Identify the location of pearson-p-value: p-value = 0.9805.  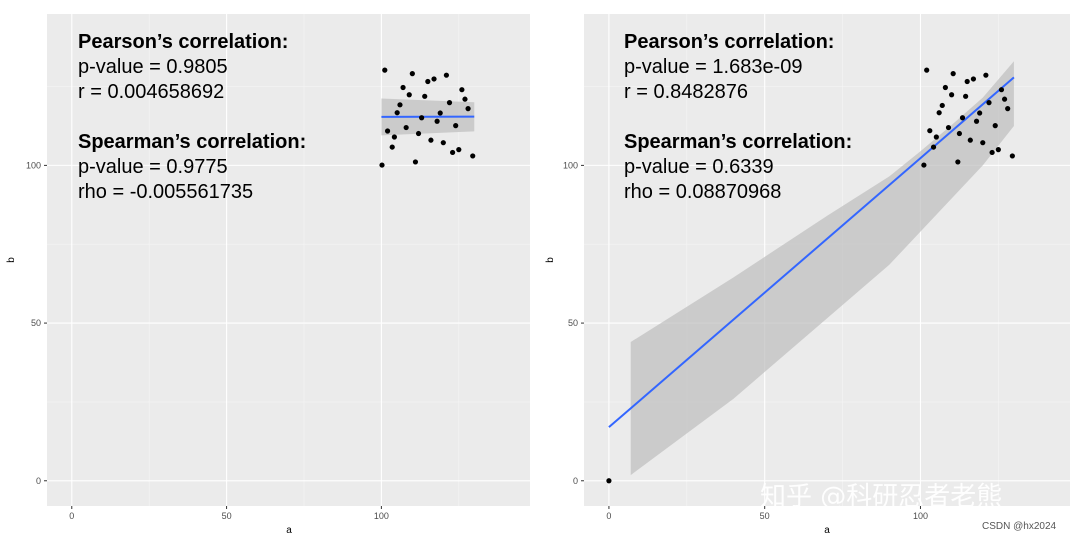
(153, 67).